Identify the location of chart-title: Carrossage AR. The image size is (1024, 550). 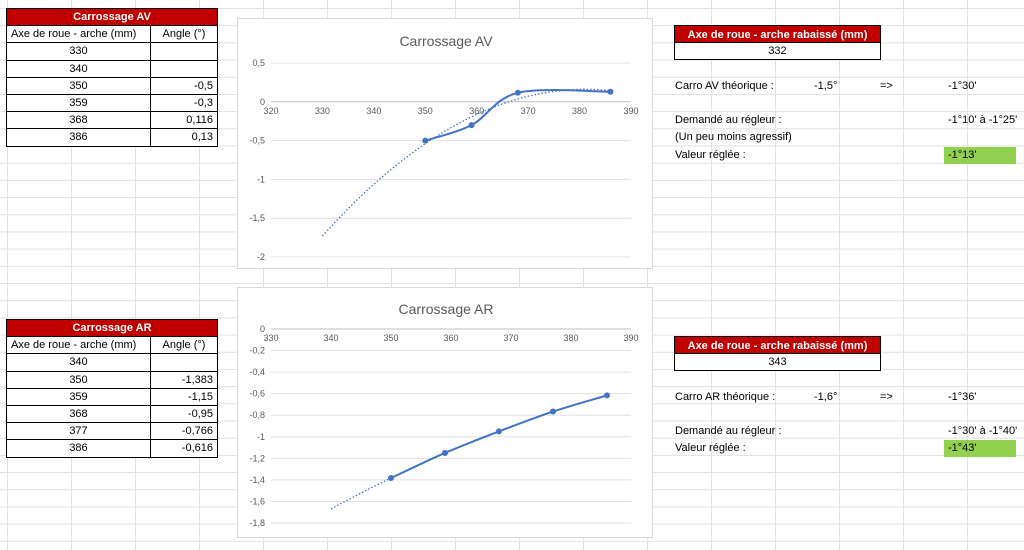
(446, 309).